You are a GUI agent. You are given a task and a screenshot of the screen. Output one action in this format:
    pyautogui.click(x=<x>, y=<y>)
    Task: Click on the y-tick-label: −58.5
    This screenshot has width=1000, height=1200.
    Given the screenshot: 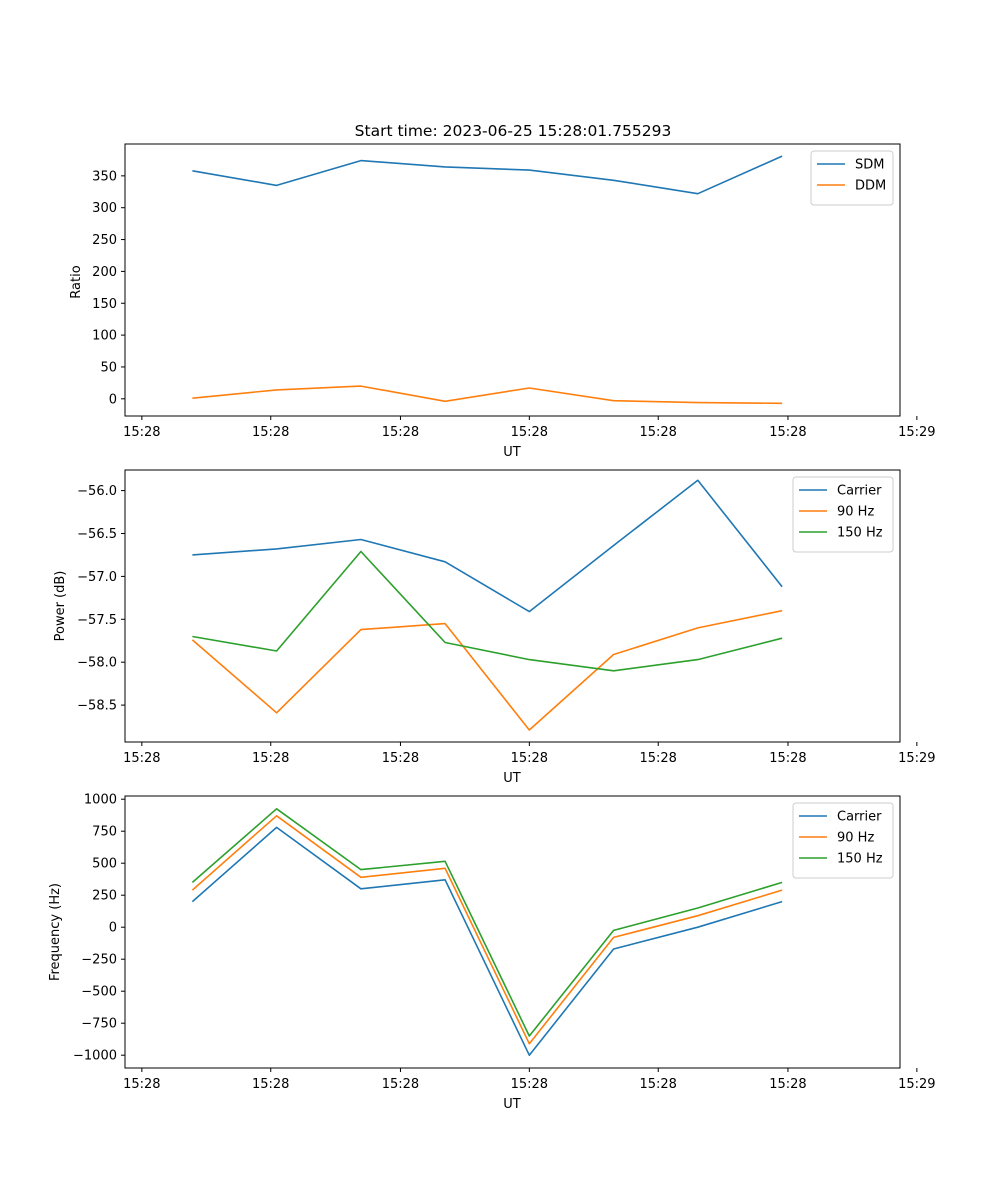 What is the action you would take?
    pyautogui.click(x=97, y=706)
    